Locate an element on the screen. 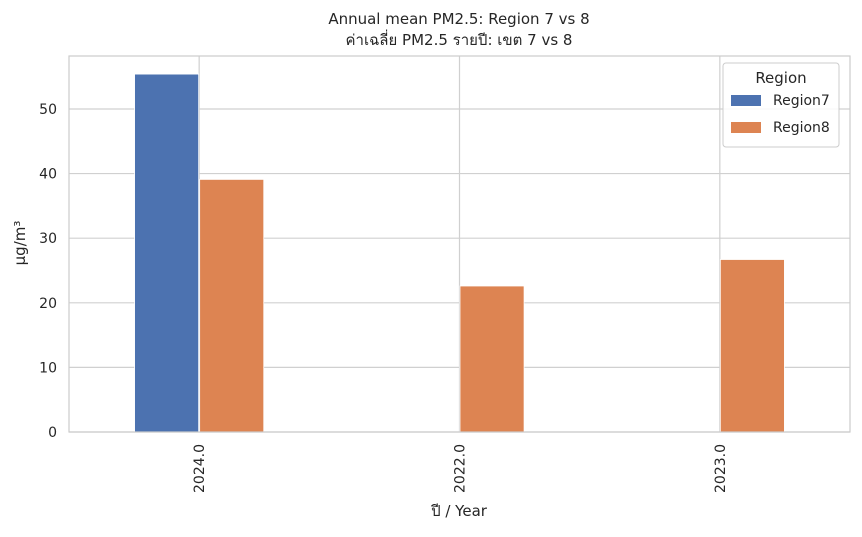  legend: Region Region7 Region8 is located at coordinates (781, 105).